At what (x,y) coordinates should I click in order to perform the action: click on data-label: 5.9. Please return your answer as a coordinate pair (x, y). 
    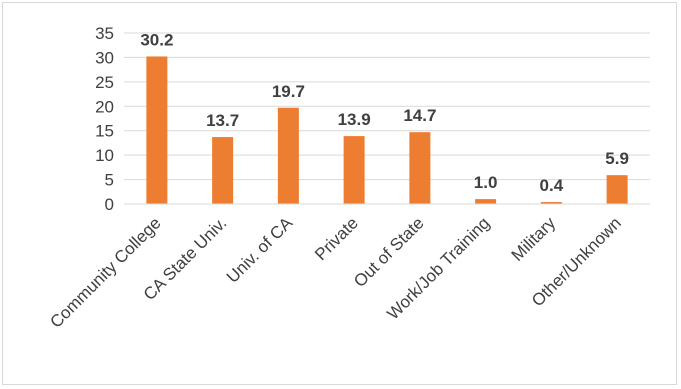
    Looking at the image, I should click on (617, 158).